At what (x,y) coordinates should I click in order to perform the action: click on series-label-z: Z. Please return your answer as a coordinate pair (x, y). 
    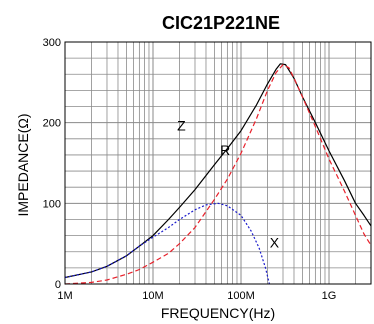
    Looking at the image, I should click on (181, 126).